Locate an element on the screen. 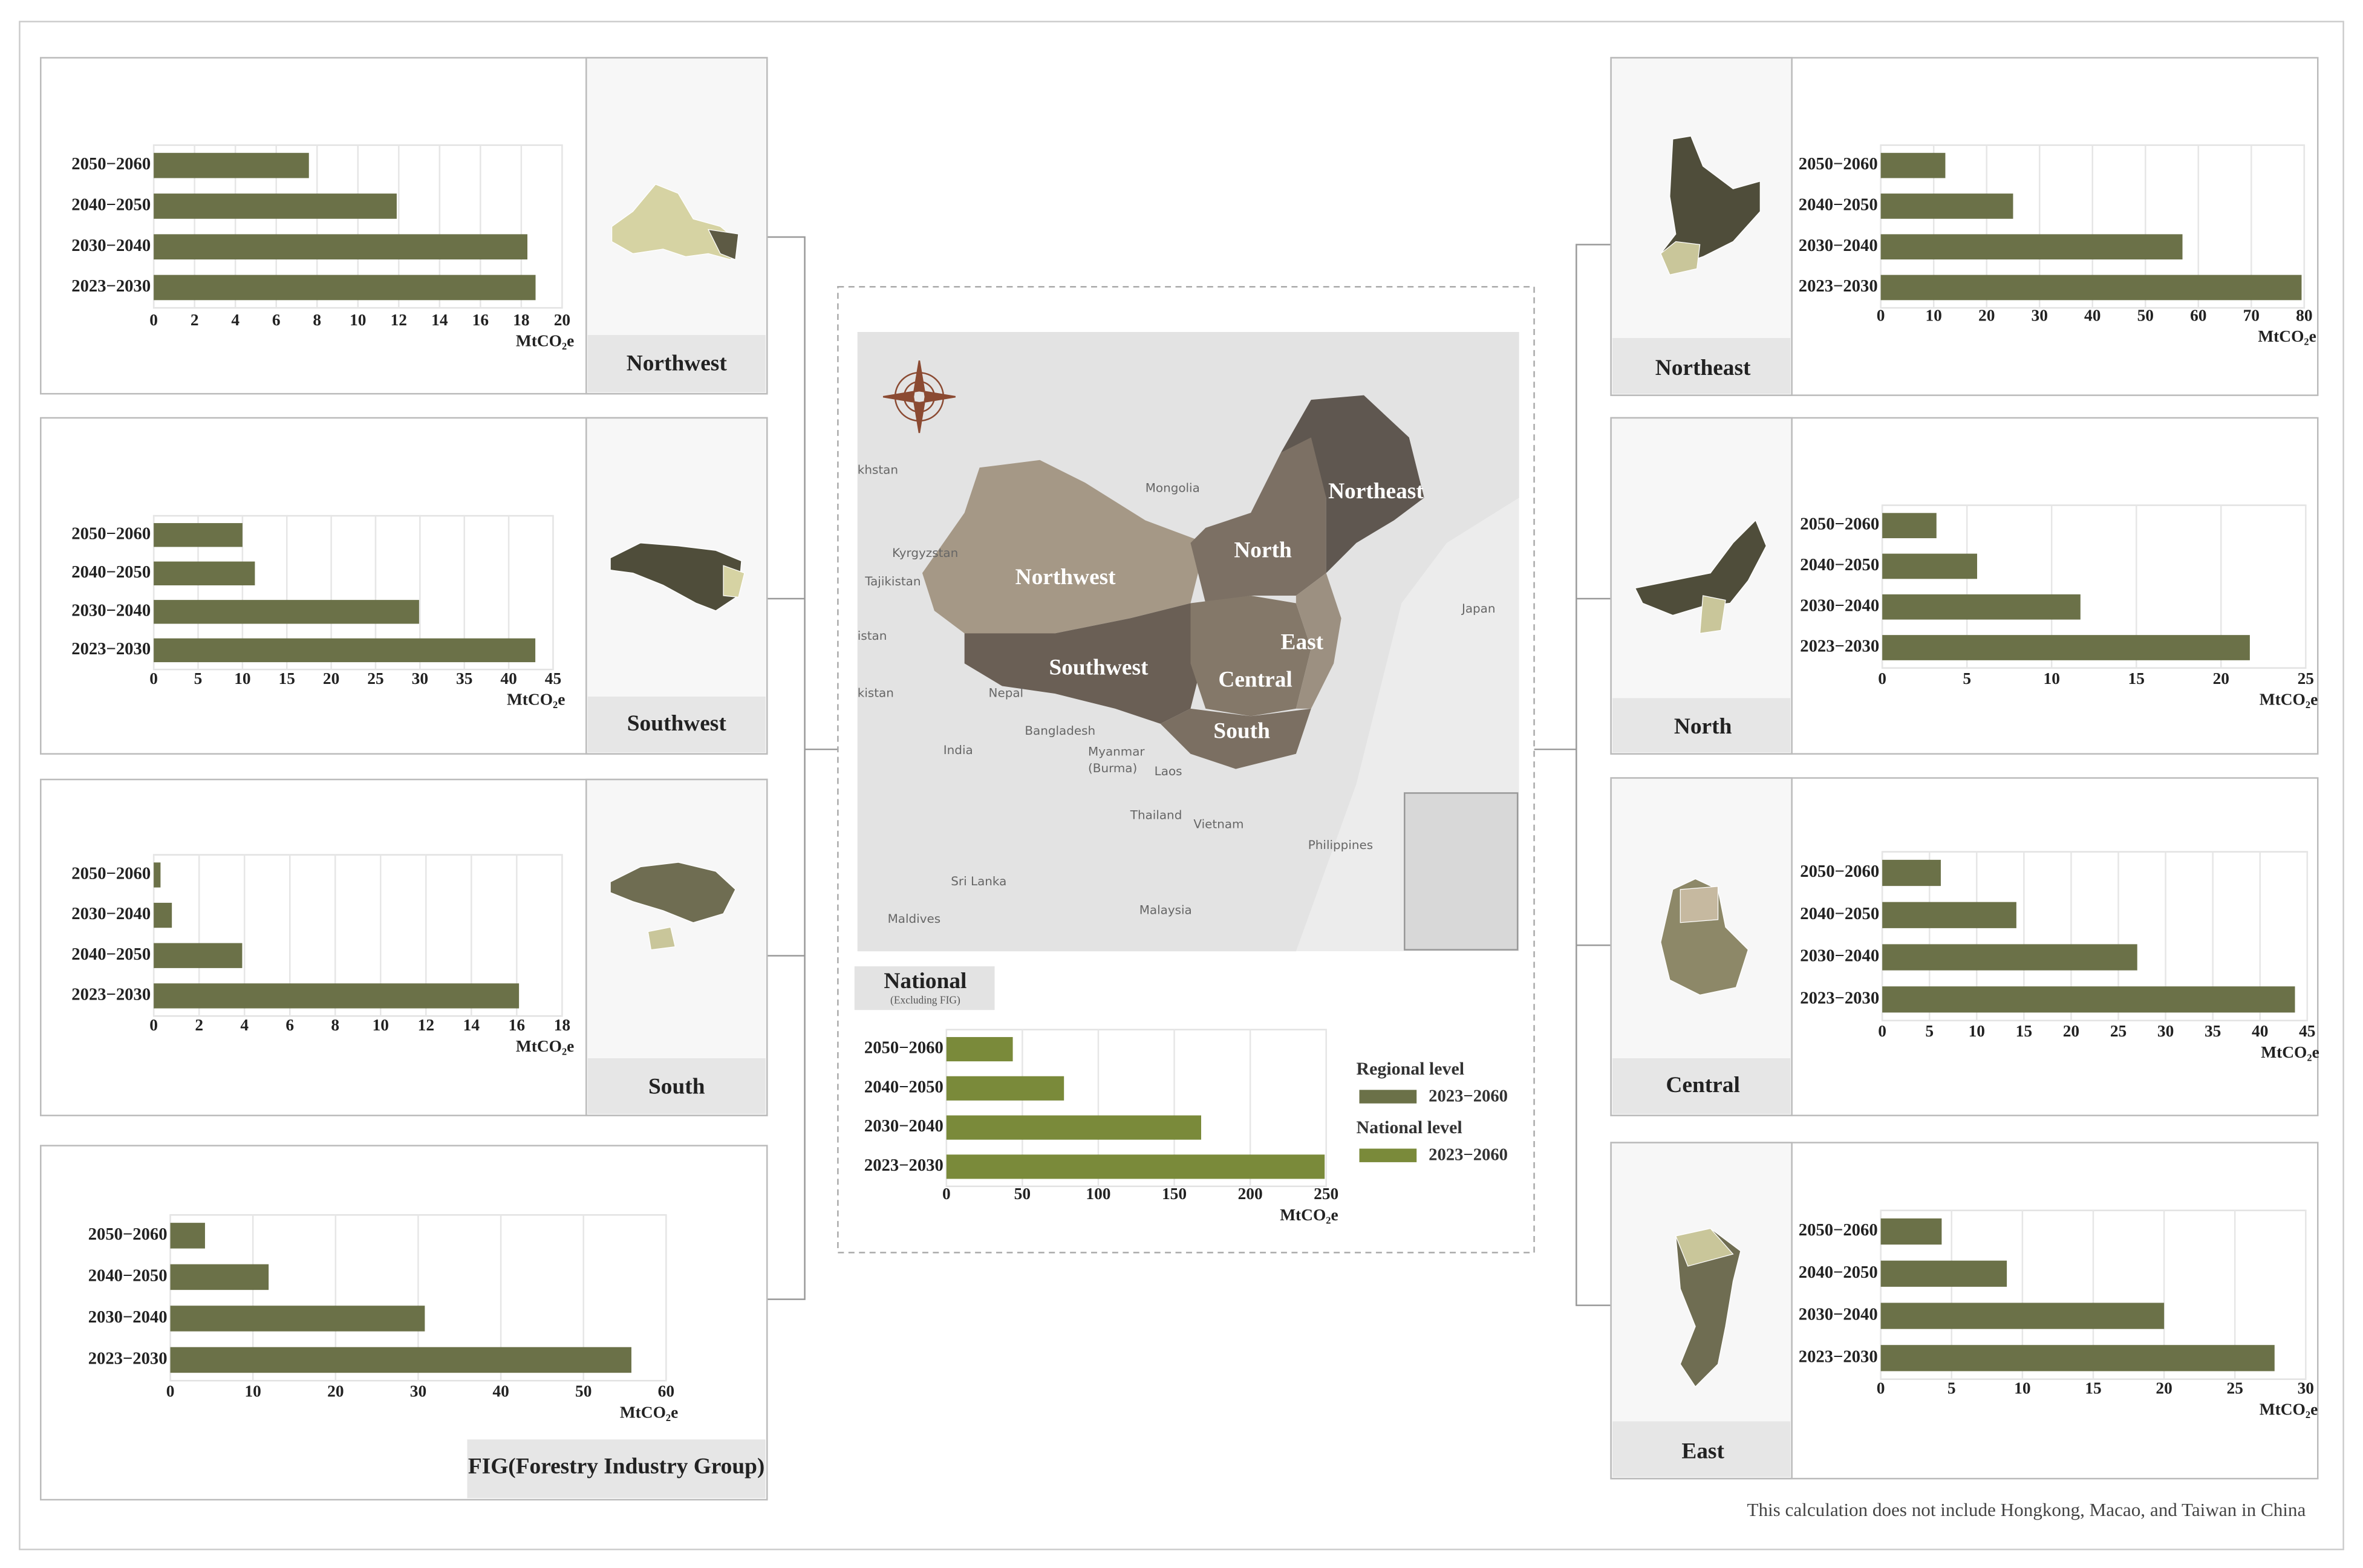 This screenshot has width=2363, height=1568. x-tick-label: 70 is located at coordinates (2251, 315).